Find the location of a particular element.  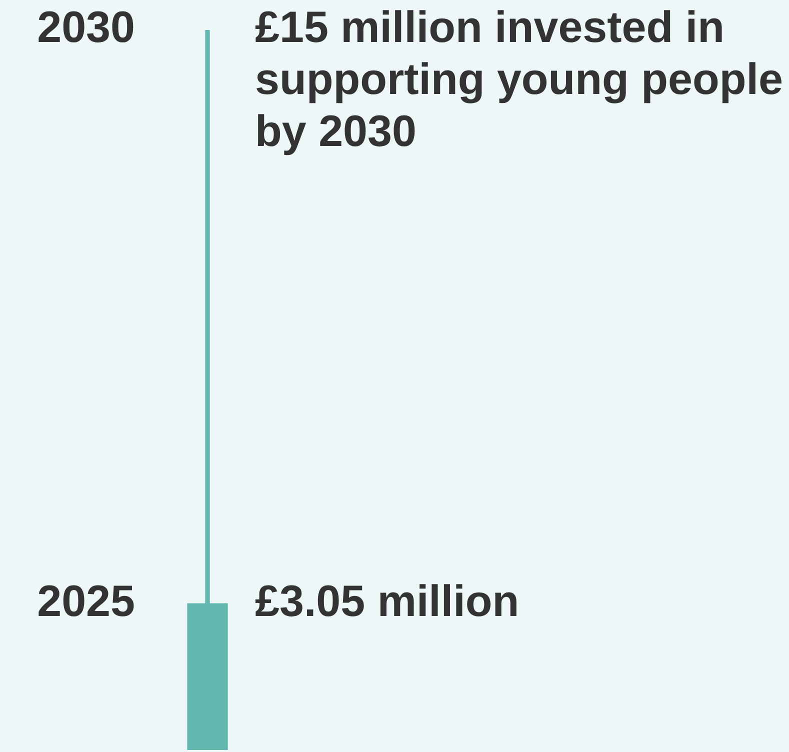

text: 2025 is located at coordinates (86, 601).